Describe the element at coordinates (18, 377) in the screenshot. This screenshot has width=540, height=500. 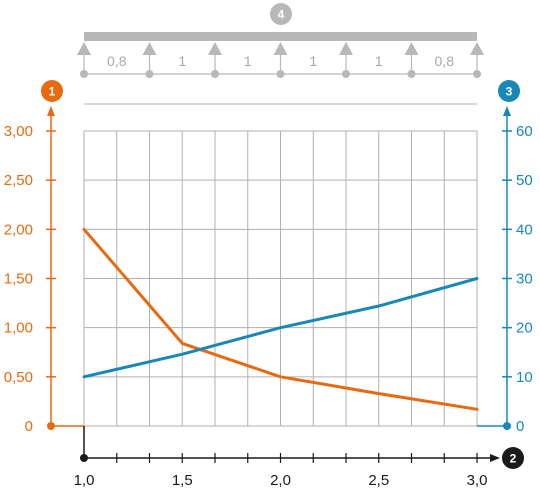
I see `left-axis-tick-label: 0,50` at that location.